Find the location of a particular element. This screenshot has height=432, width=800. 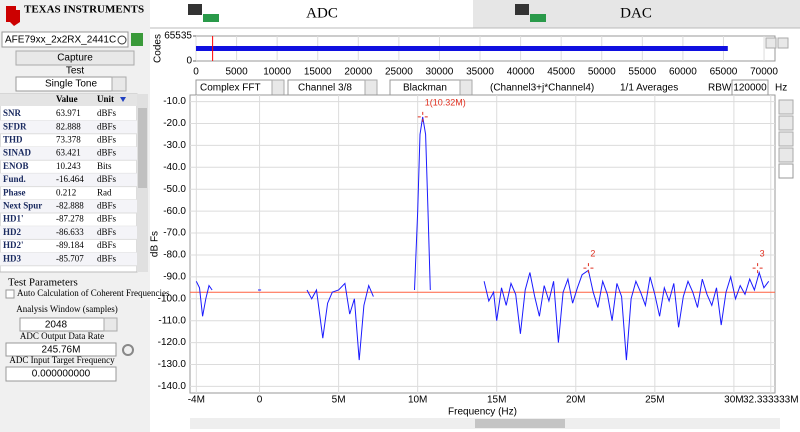

marker-label: 2 is located at coordinates (592, 253).